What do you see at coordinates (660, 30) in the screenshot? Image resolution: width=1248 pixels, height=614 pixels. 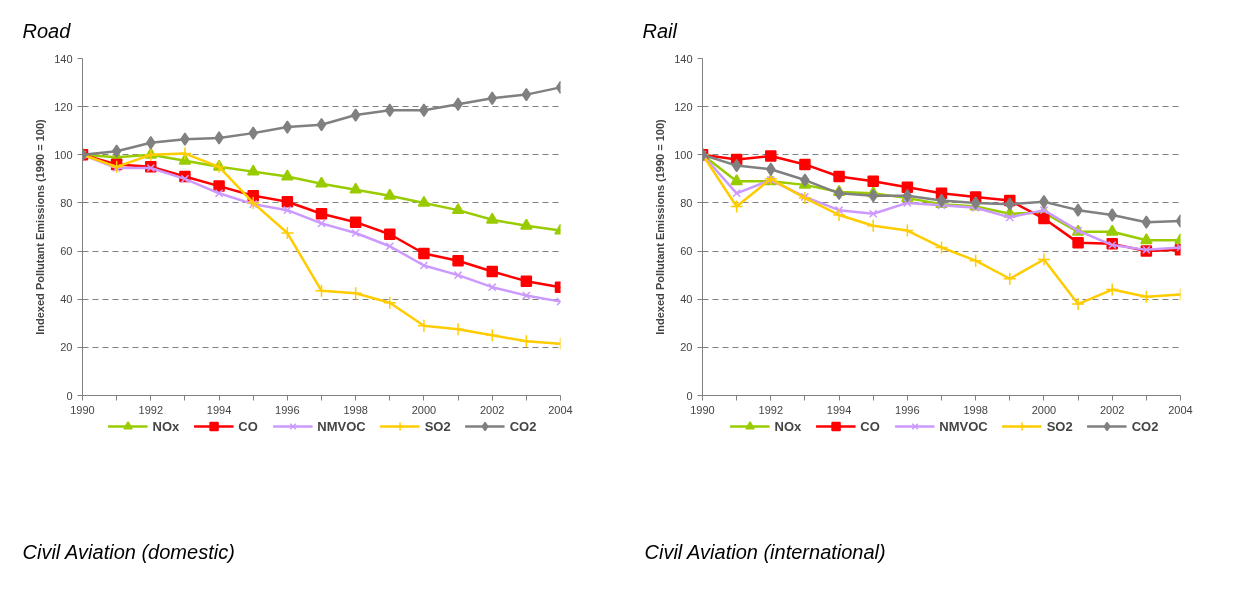 I see `chart-title: Rail` at bounding box center [660, 30].